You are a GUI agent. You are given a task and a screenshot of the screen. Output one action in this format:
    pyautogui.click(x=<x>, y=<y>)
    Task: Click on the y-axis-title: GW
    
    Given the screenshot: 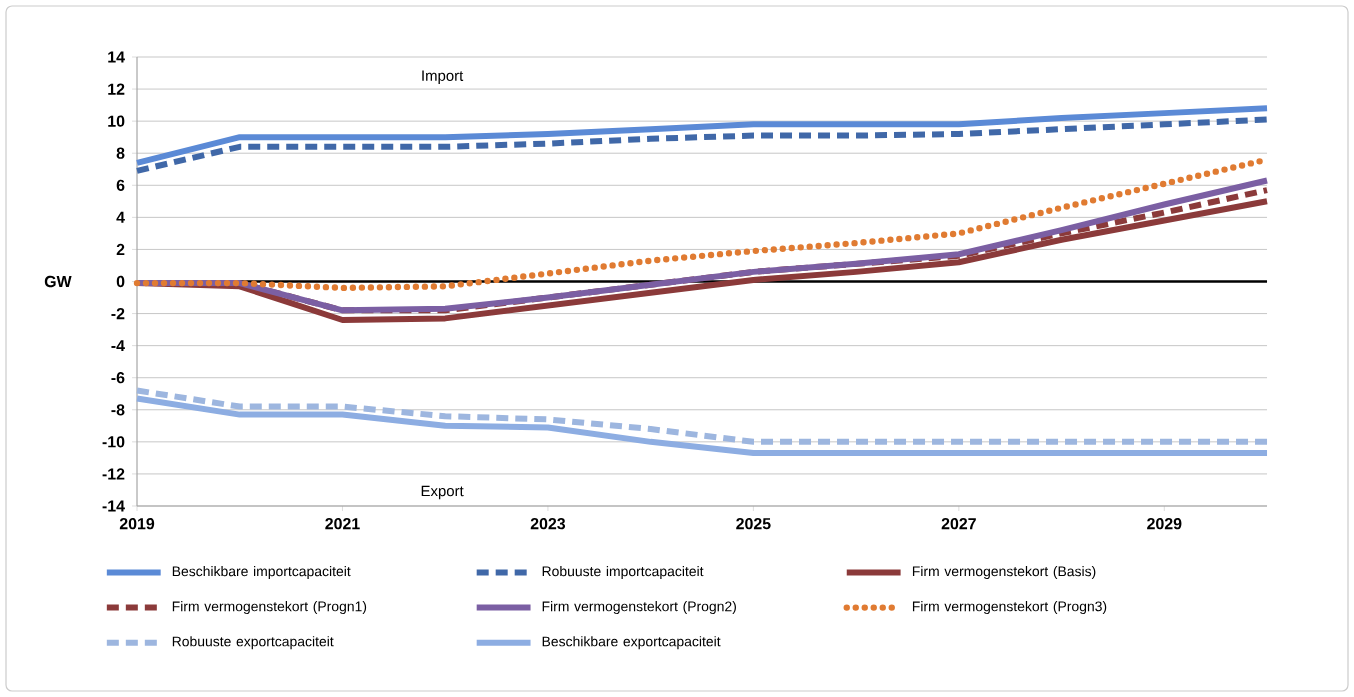 What is the action you would take?
    pyautogui.click(x=58, y=281)
    